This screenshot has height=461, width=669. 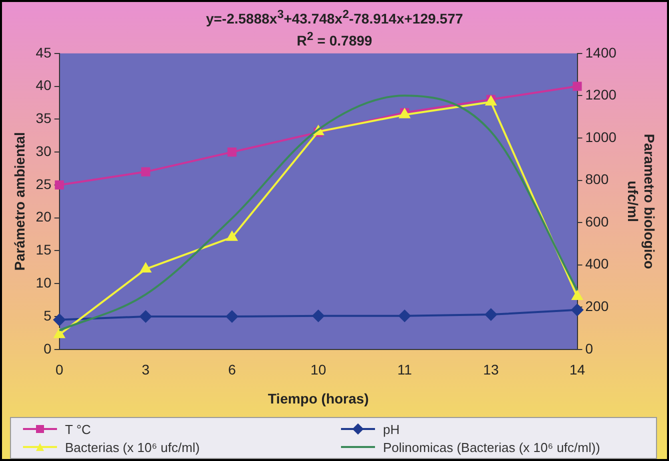 What do you see at coordinates (44, 150) in the screenshot?
I see `y-tick-label: 30` at bounding box center [44, 150].